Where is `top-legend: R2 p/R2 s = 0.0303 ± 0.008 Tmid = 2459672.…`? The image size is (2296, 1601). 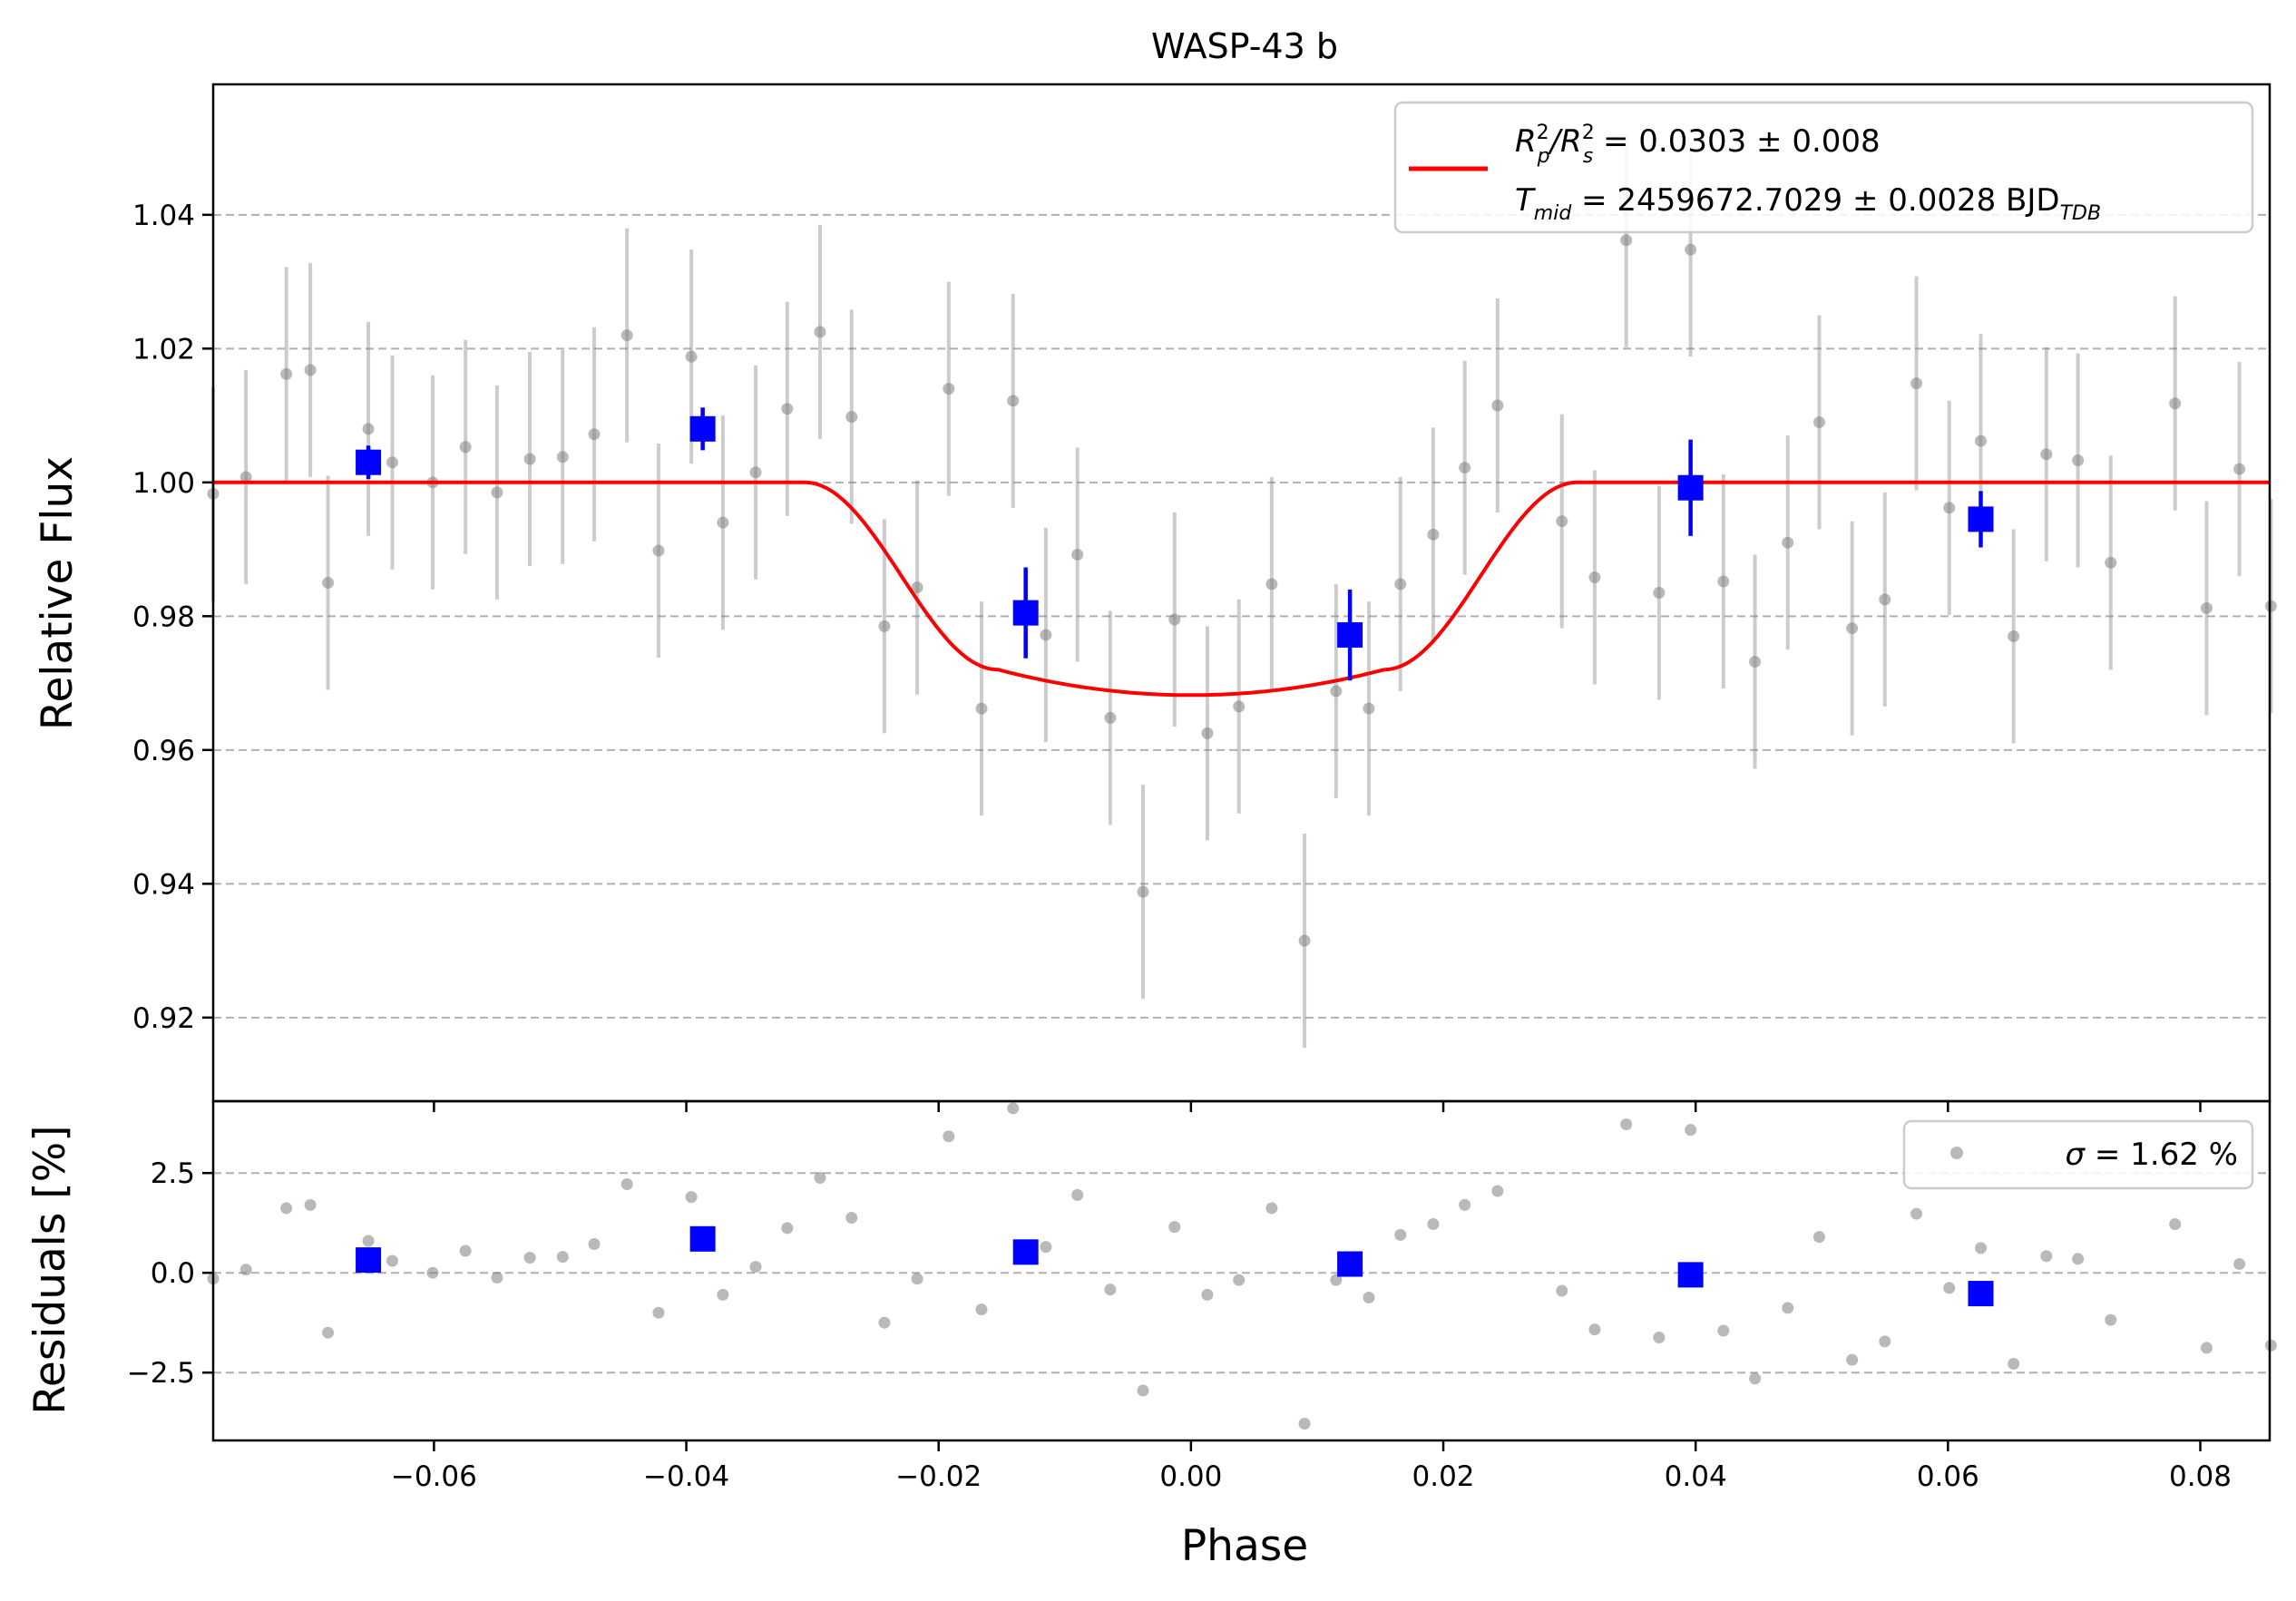 top-legend: R2 p/R2 s = 0.0303 ± 0.008 Tmid = 2459672.… is located at coordinates (1823, 167).